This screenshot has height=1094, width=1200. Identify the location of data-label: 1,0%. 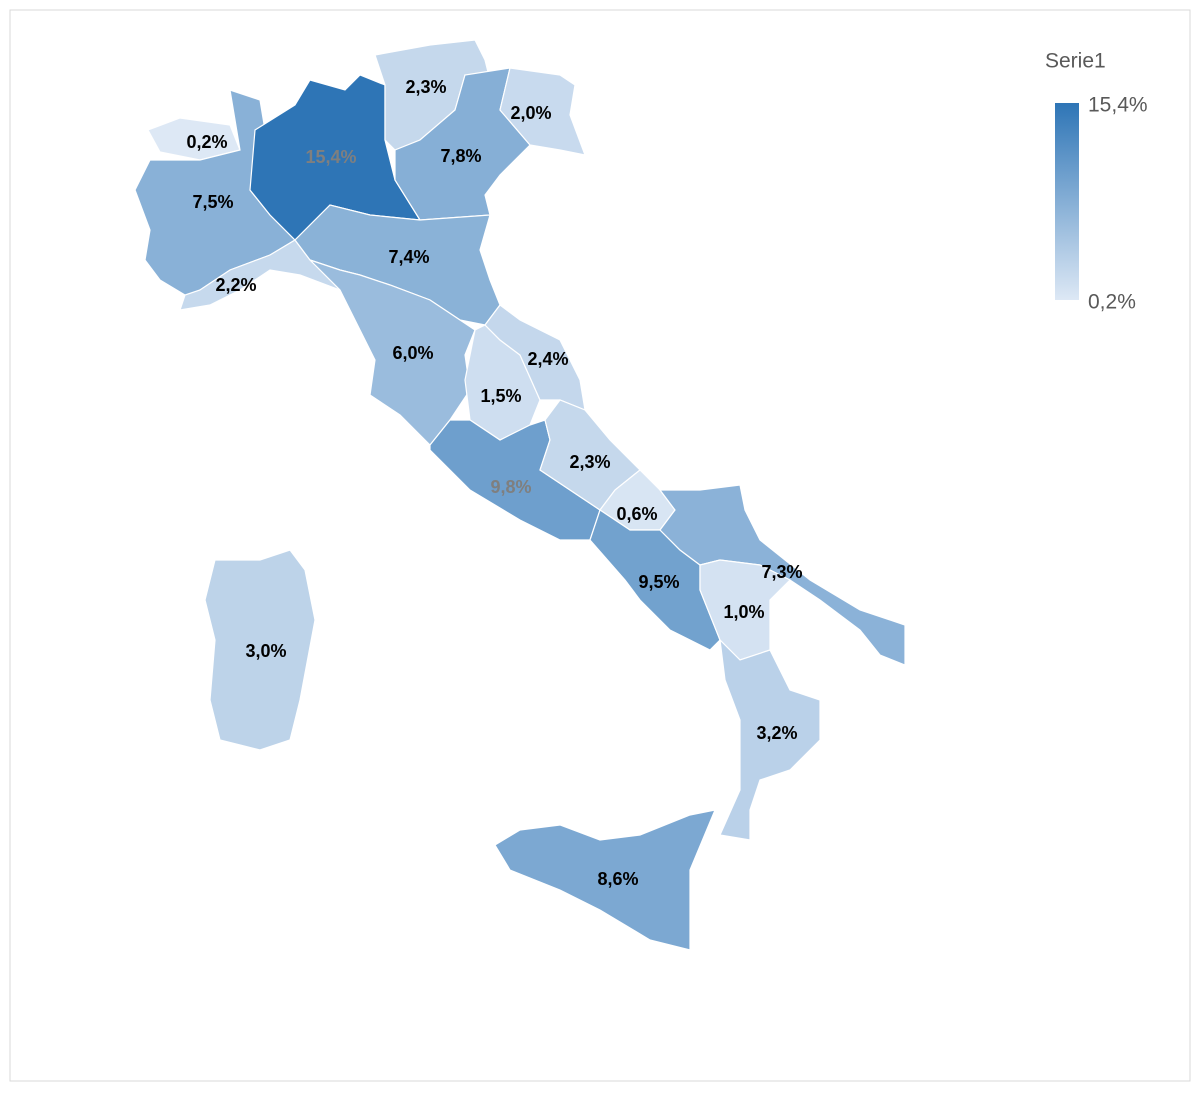
(743, 612).